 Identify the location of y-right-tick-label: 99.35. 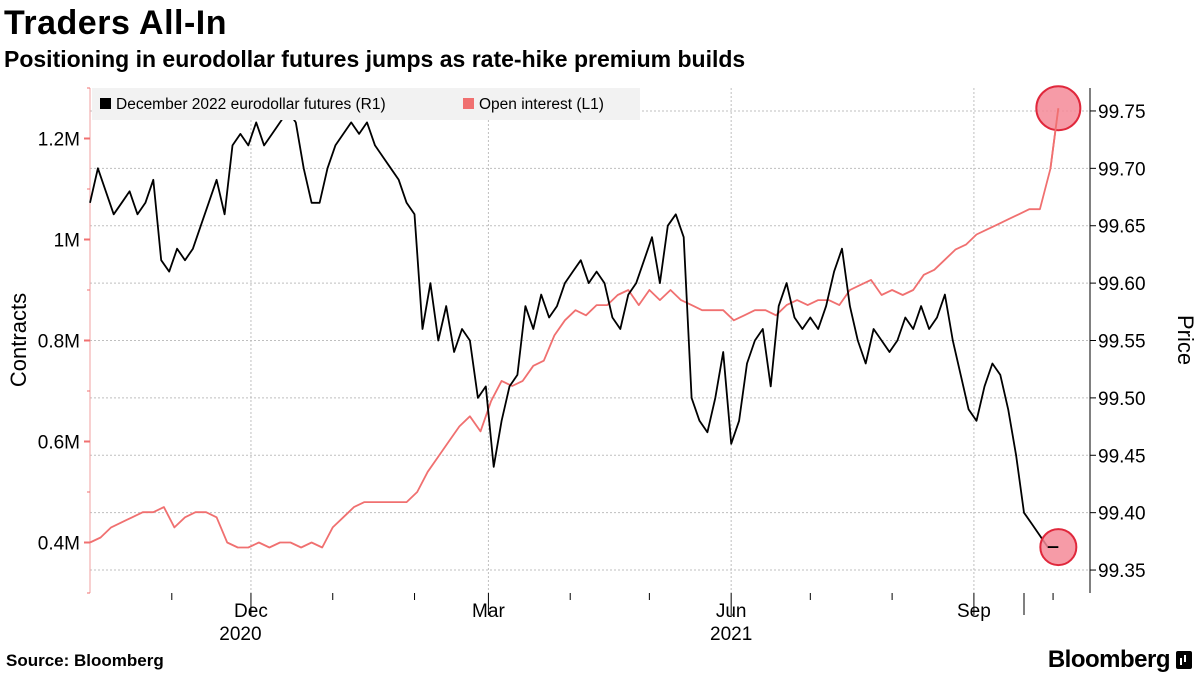
(1122, 571).